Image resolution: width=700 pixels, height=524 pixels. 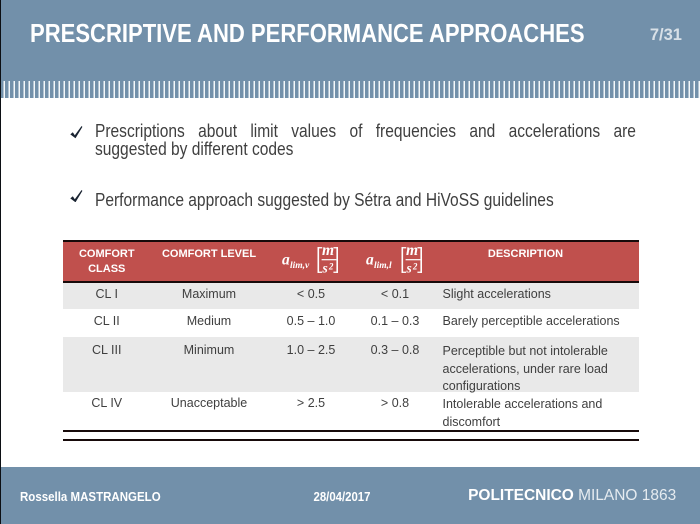 What do you see at coordinates (300, 266) in the screenshot?
I see `svg-text: lim,v` at bounding box center [300, 266].